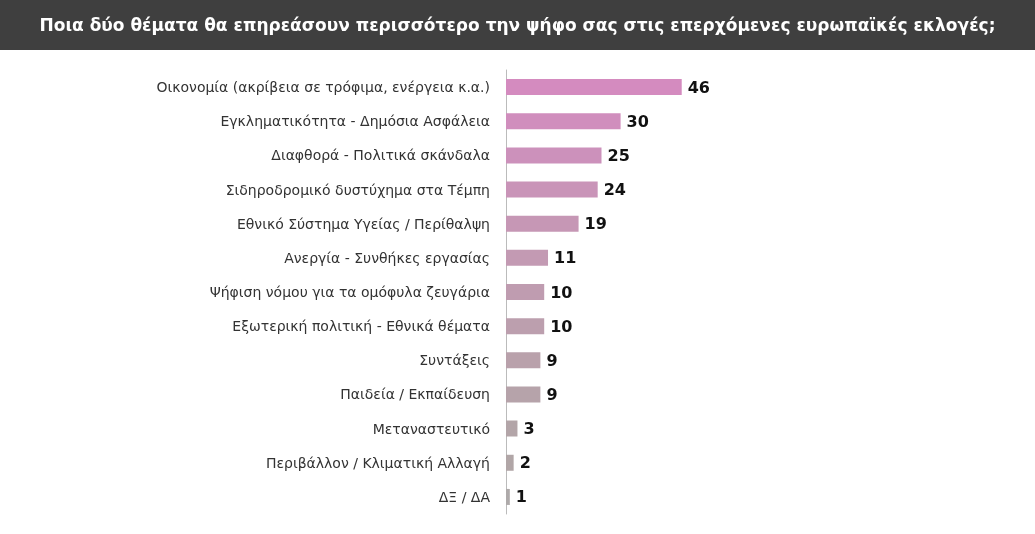 Image resolution: width=1035 pixels, height=534 pixels. Describe the element at coordinates (431, 428) in the screenshot. I see `y-tick-label: Μεταναστευτικό` at that location.